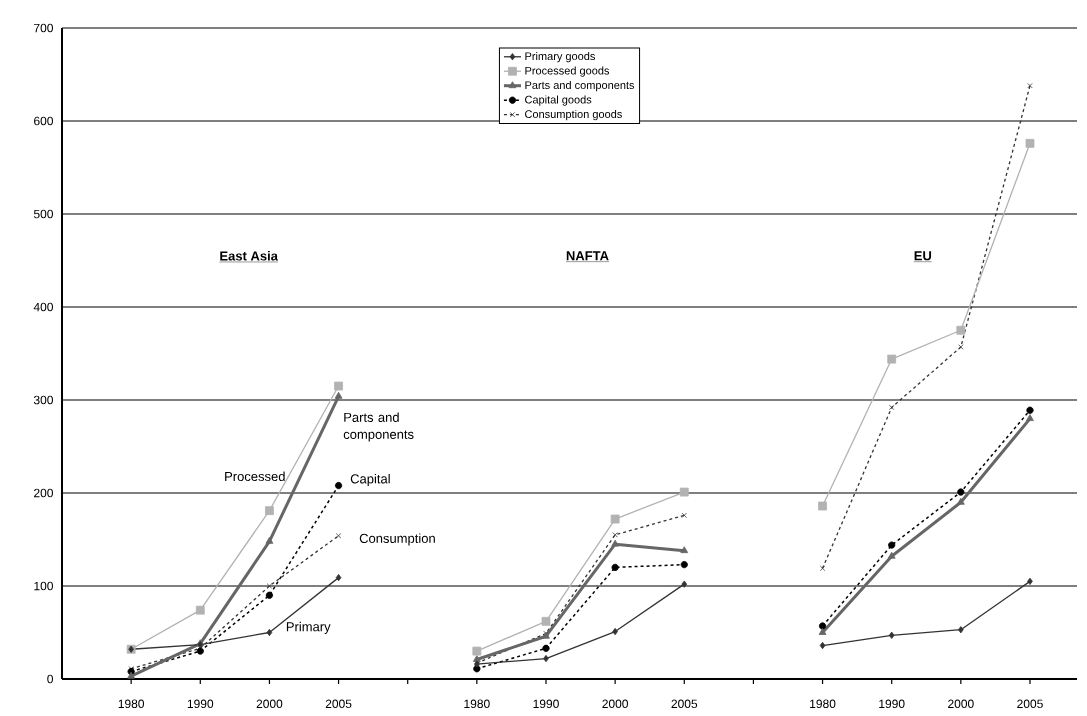 The image size is (1087, 716). Describe the element at coordinates (43, 307) in the screenshot. I see `y-tick-label: 400` at that location.